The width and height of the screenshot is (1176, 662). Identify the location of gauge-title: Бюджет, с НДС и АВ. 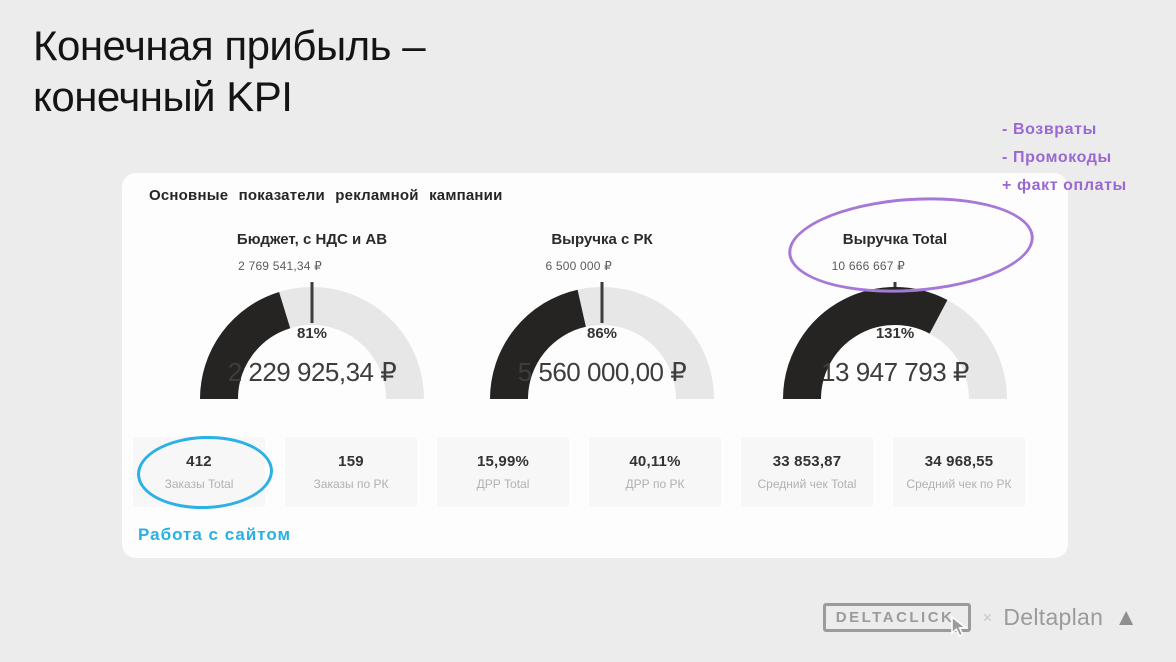
(312, 239).